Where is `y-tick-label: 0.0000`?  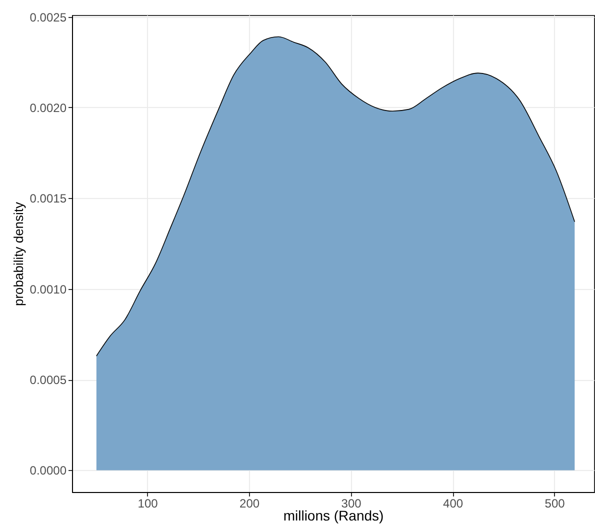 y-tick-label: 0.0000 is located at coordinates (48, 471).